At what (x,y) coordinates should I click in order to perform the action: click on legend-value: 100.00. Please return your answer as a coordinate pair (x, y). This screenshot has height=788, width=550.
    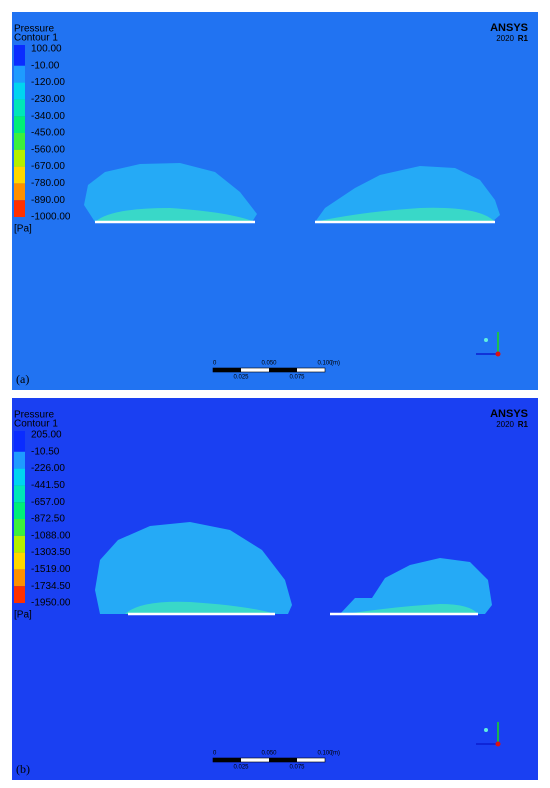
    Looking at the image, I should click on (46, 49).